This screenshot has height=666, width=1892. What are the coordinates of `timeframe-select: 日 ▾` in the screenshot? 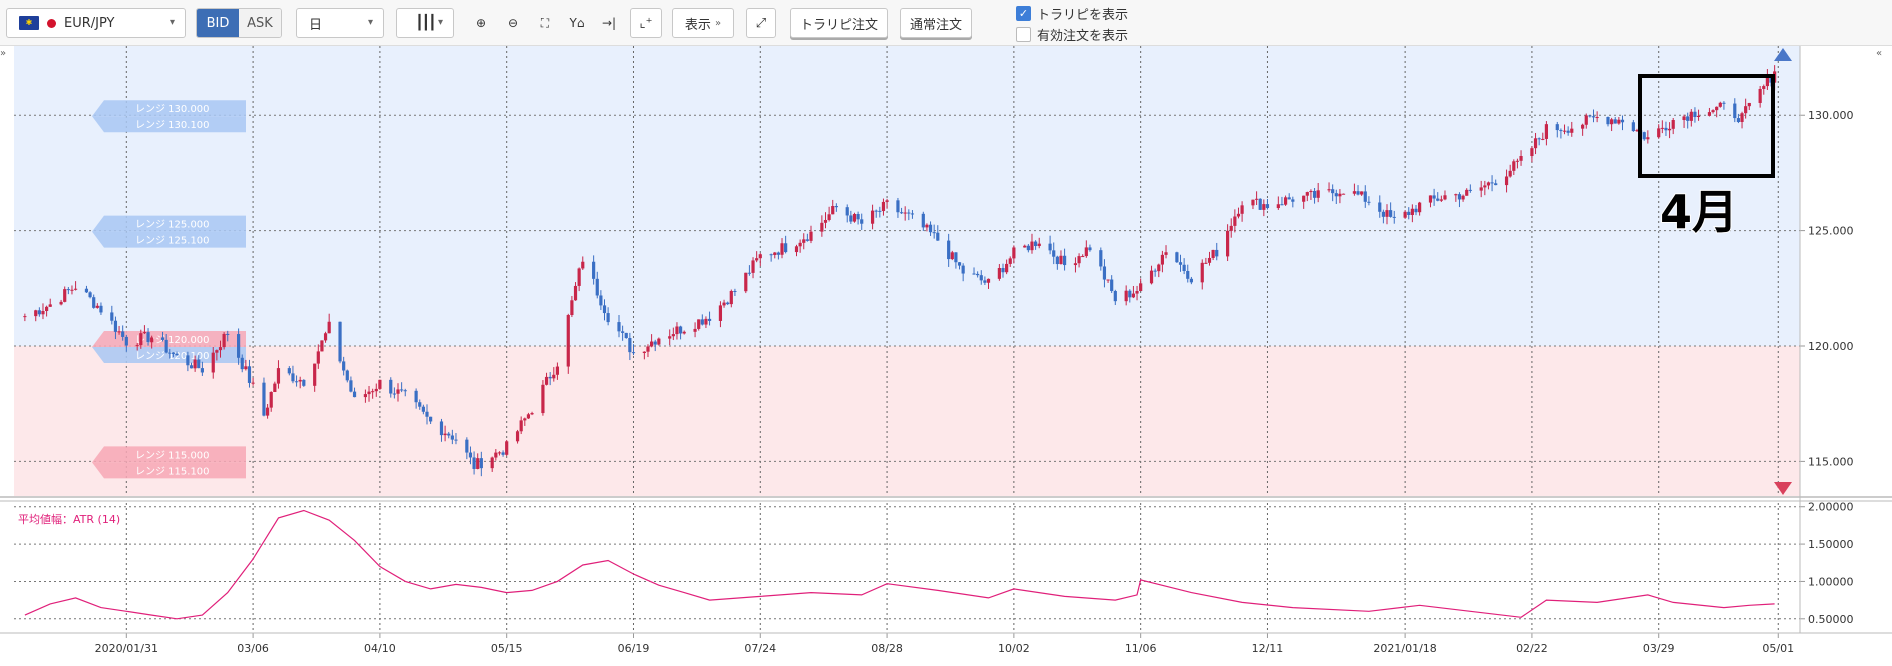 It's located at (340, 23).